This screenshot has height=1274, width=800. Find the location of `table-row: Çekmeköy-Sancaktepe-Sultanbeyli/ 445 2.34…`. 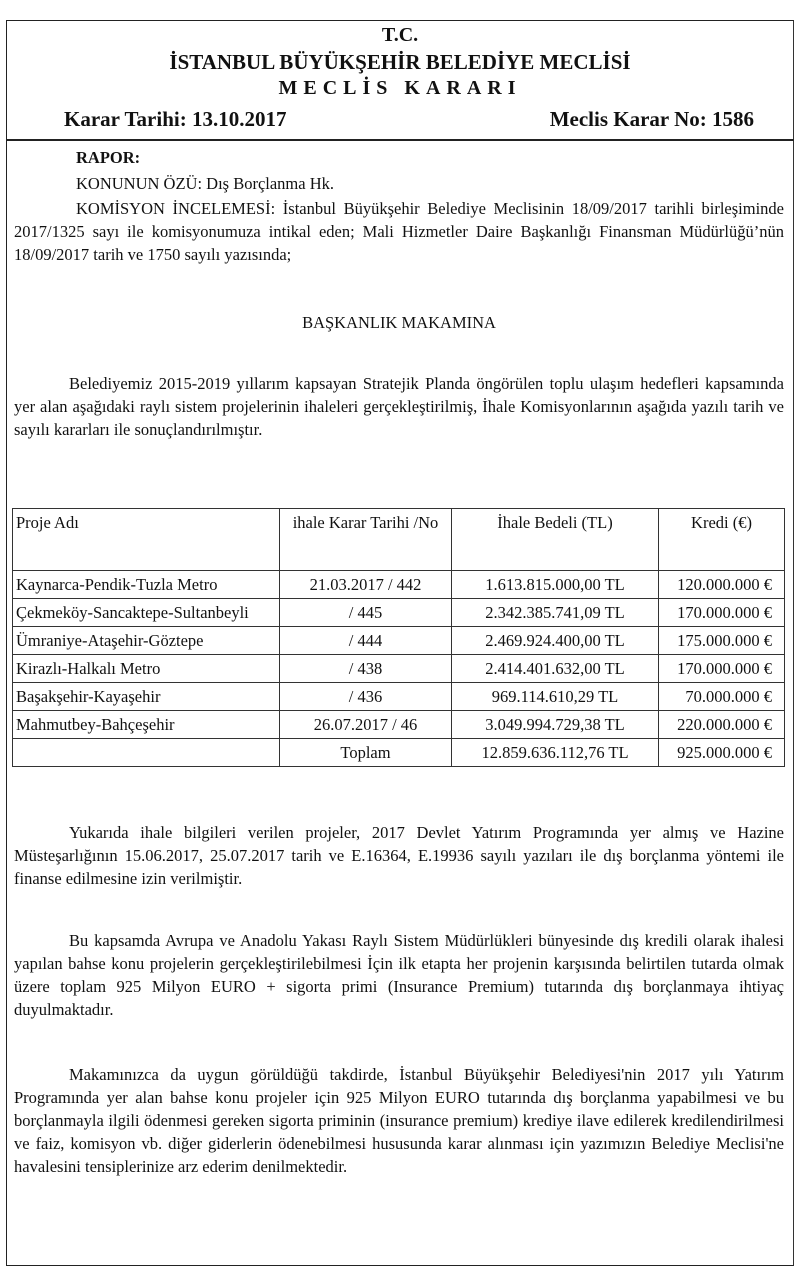

table-row: Çekmeköy-Sancaktepe-Sultanbeyli/ 445 2.34… is located at coordinates (398, 612).